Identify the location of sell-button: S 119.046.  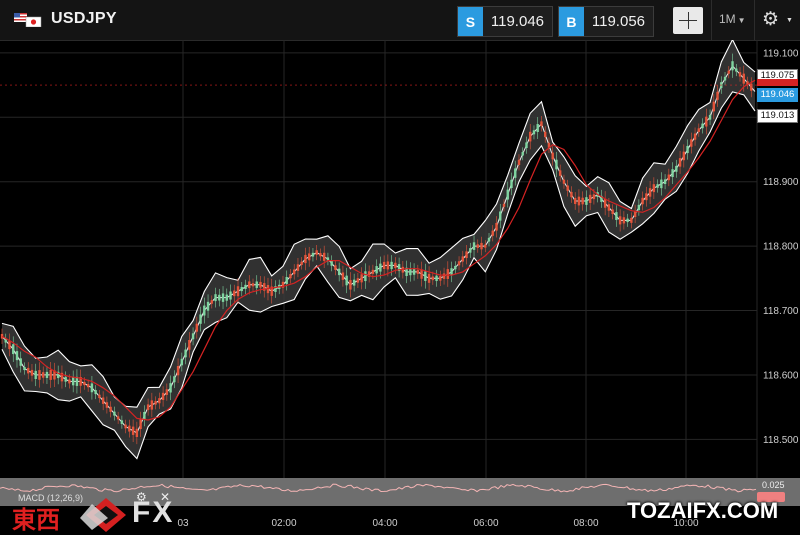
(505, 21).